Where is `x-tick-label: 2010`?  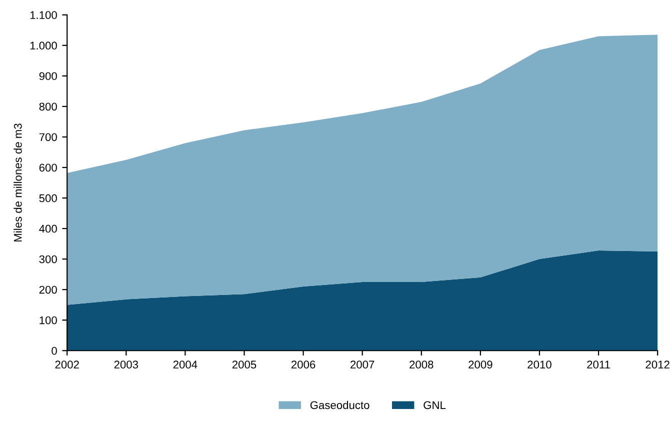
x-tick-label: 2010 is located at coordinates (540, 364).